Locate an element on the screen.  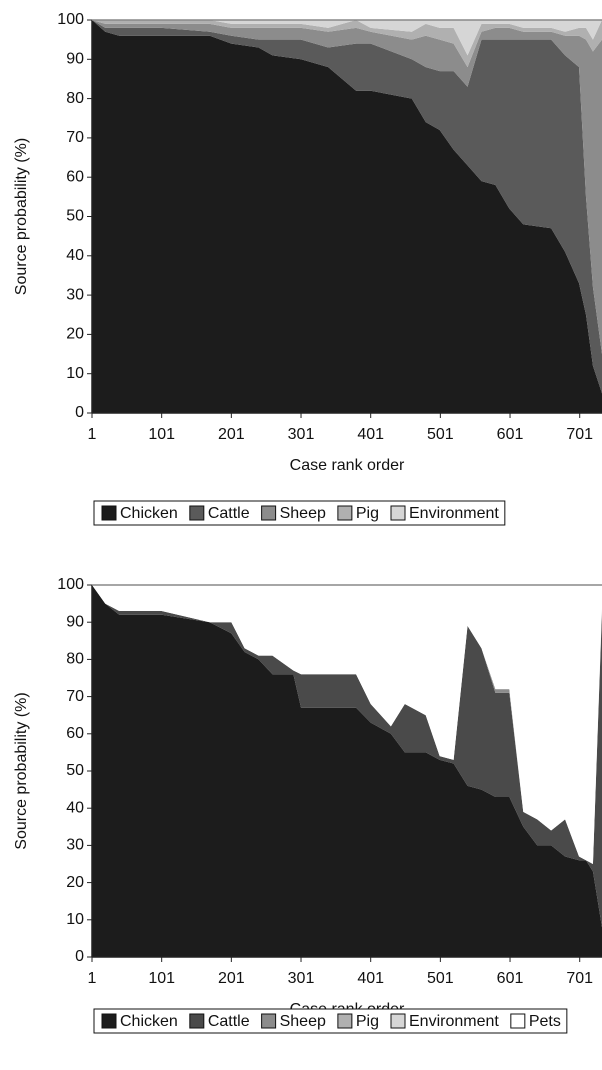
legend: Chicken Cattle Sheep Pig Environment is located at coordinates (299, 513).